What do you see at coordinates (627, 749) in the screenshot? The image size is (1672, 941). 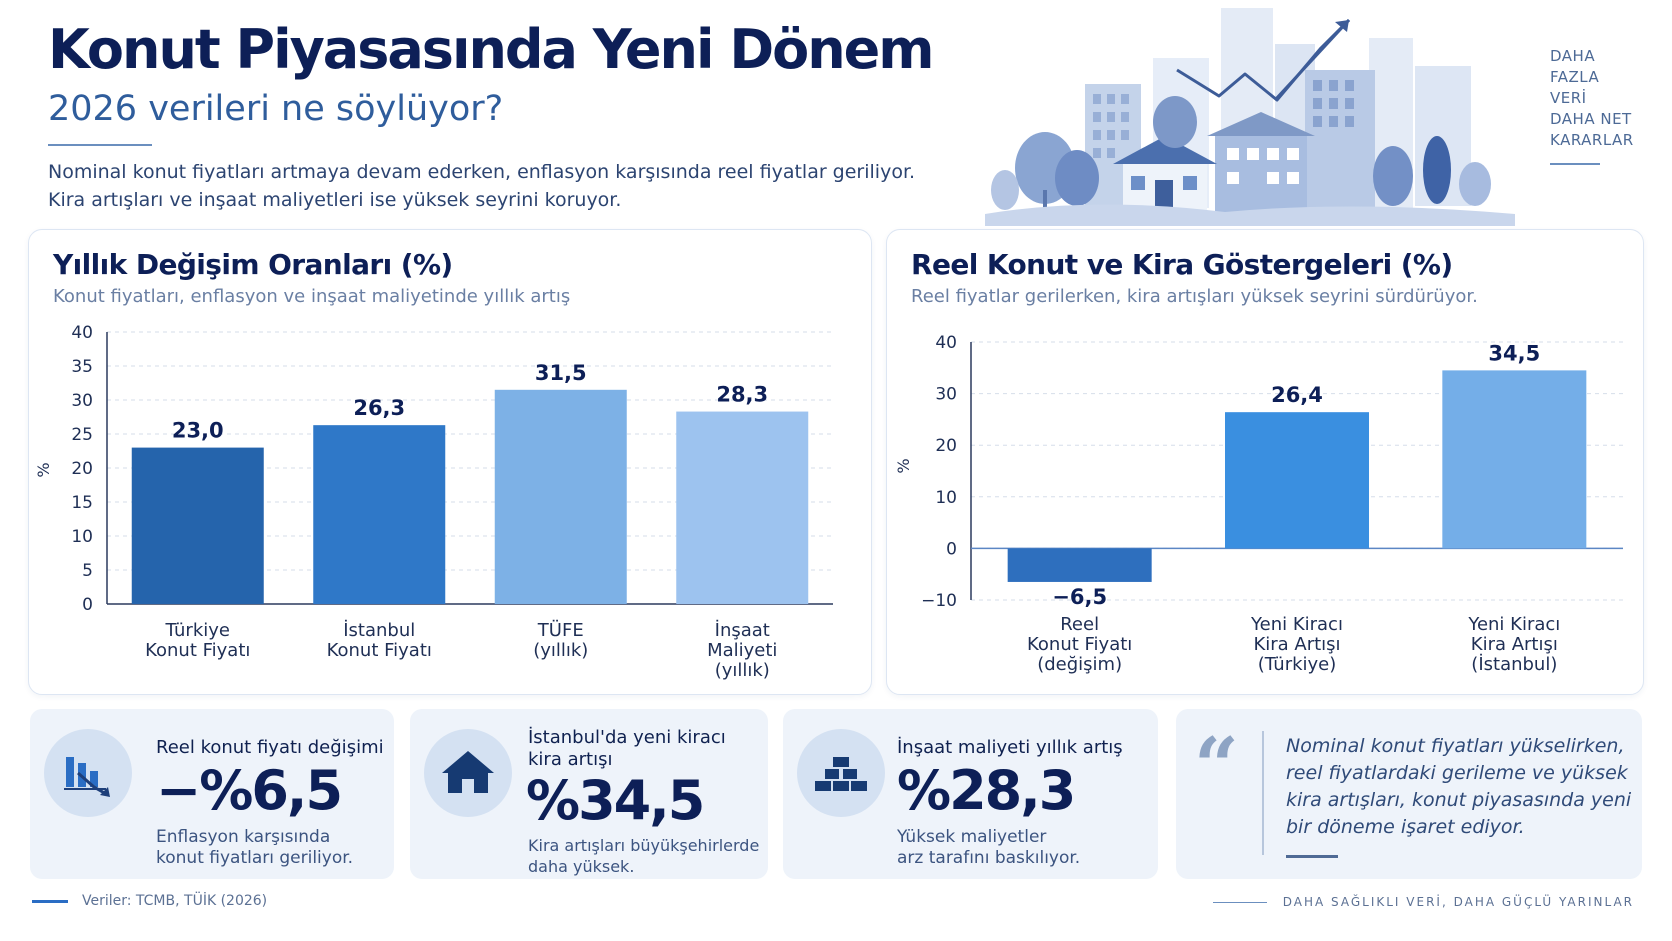 I see `kpi-label: İstanbul'da yeni kiracı kira artışı` at bounding box center [627, 749].